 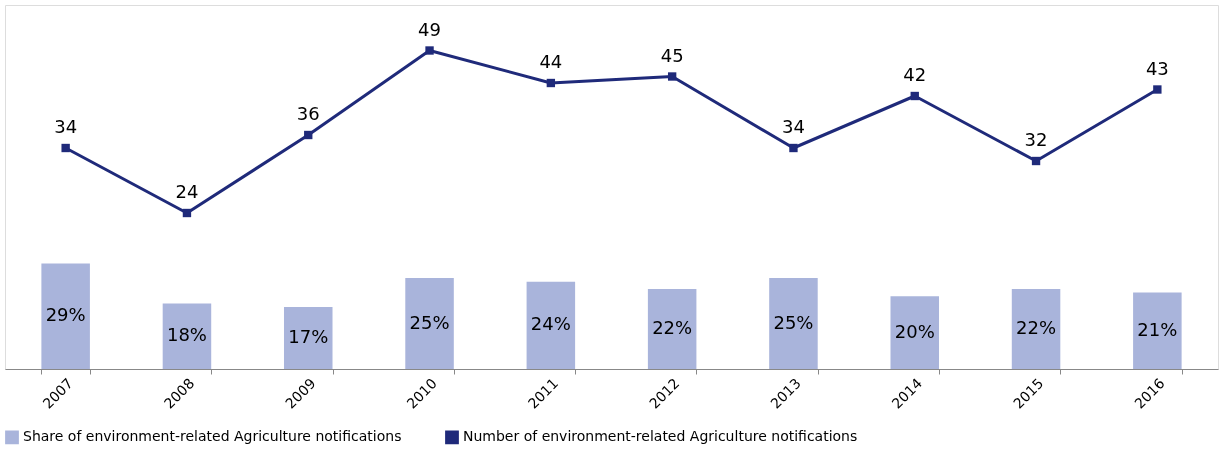 I want to click on data-label: 20%, so click(x=914, y=331).